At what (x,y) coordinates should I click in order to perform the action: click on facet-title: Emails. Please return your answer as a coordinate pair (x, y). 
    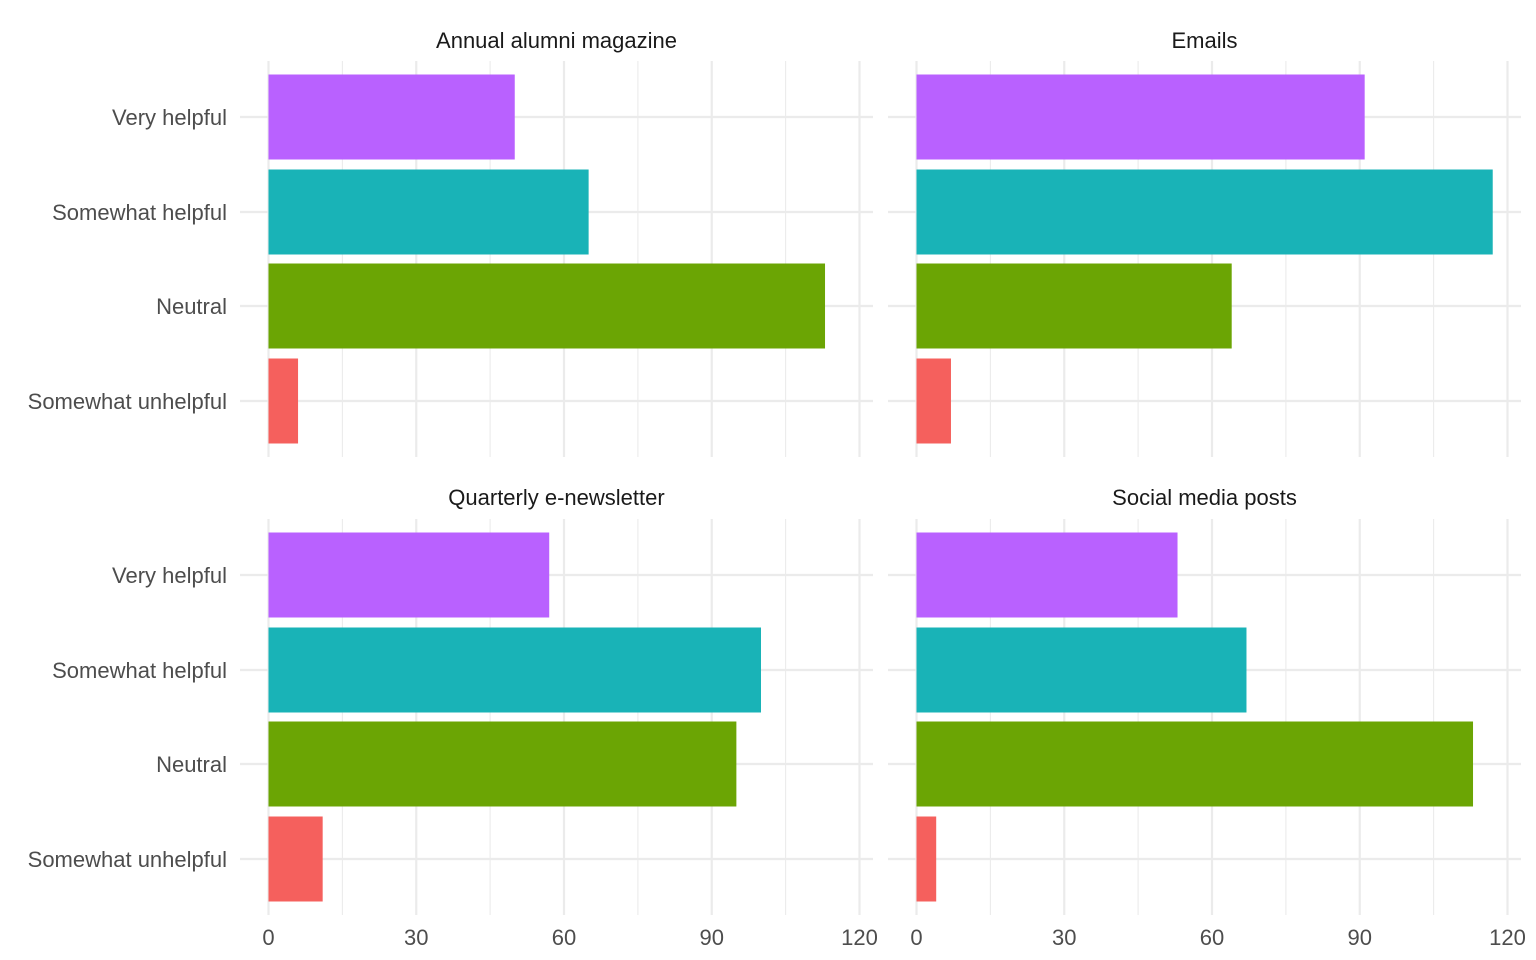
    Looking at the image, I should click on (1204, 40).